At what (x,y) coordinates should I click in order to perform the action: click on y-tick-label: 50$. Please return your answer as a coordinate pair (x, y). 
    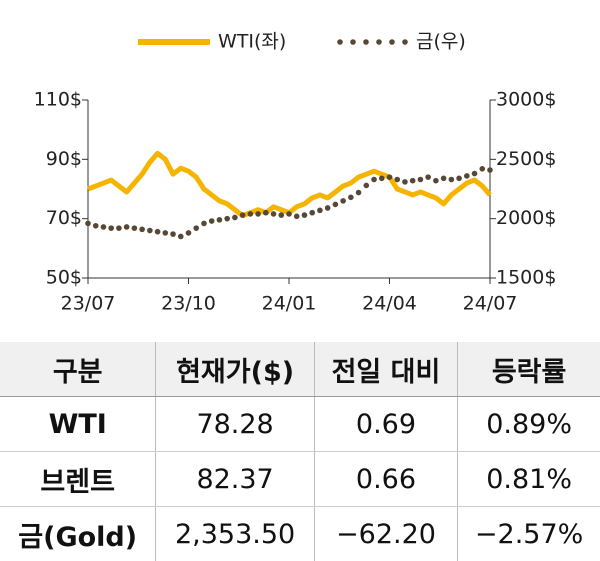
    Looking at the image, I should click on (64, 278).